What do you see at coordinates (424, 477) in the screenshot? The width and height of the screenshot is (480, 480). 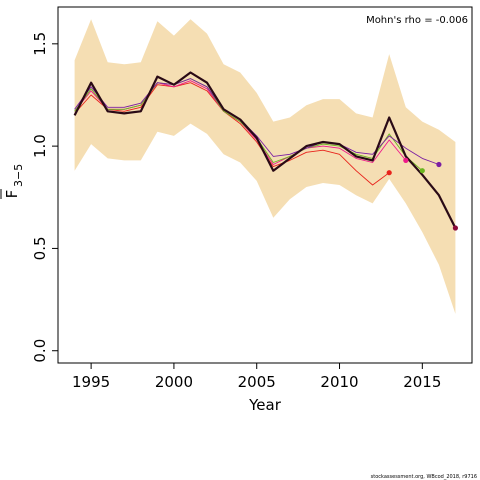 I see `footer-credit: stockassessment.org, WBcod_2018, r9716` at bounding box center [424, 477].